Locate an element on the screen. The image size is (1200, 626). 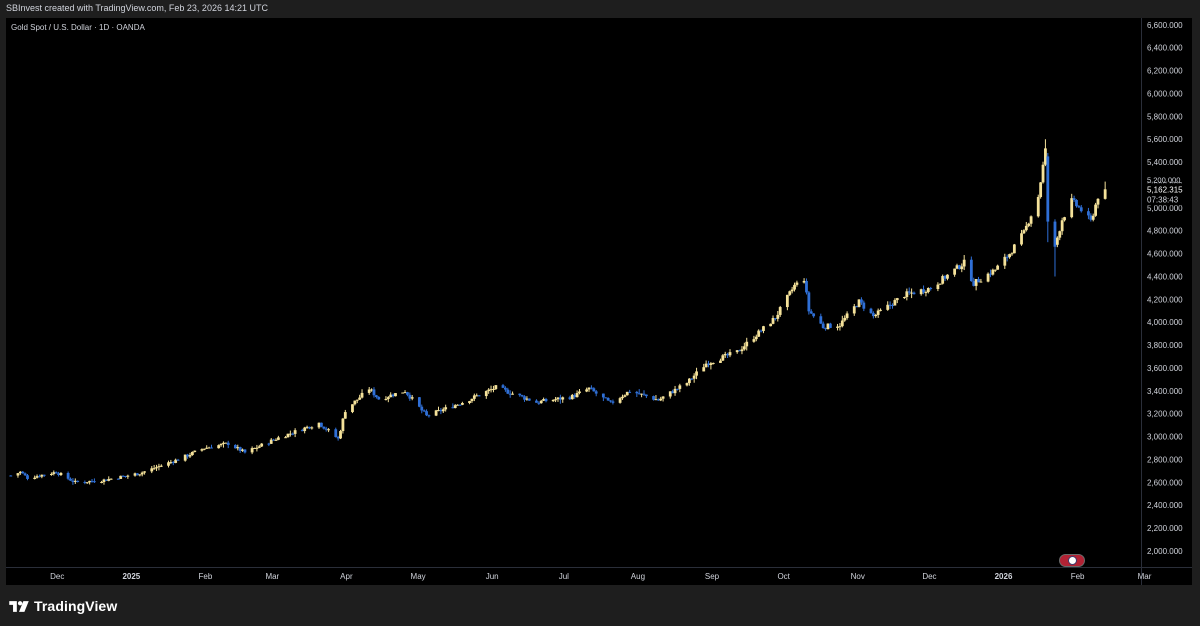
tradingview-logo: TradingView is located at coordinates (63, 606).